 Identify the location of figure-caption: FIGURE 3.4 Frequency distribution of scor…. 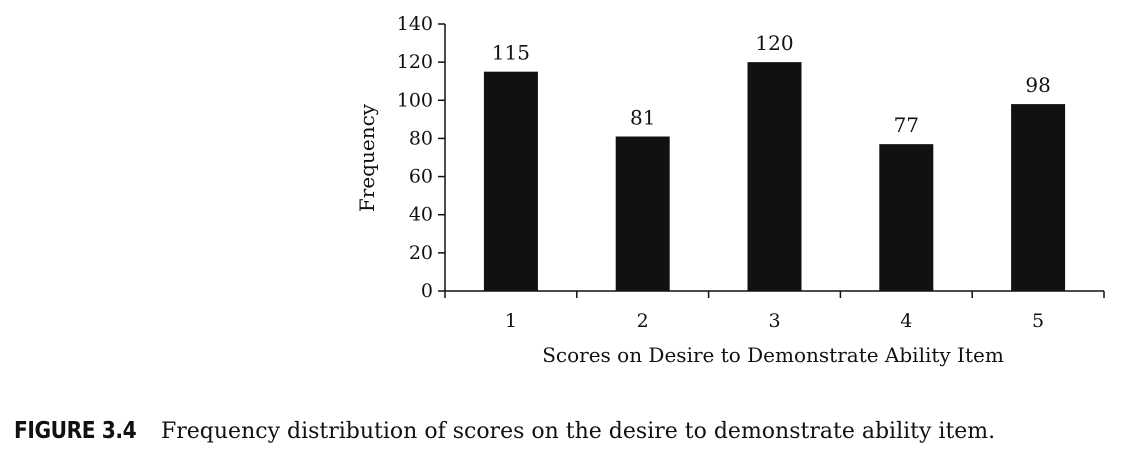
(564, 431).